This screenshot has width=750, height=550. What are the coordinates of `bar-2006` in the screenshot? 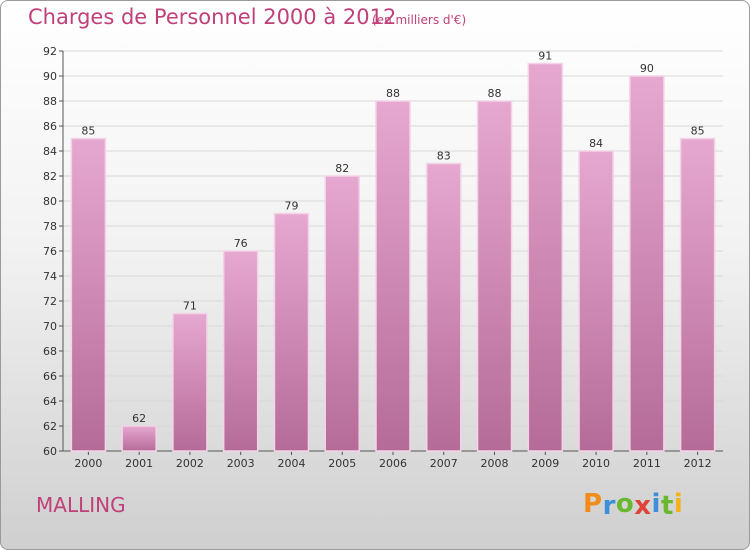 It's located at (393, 276).